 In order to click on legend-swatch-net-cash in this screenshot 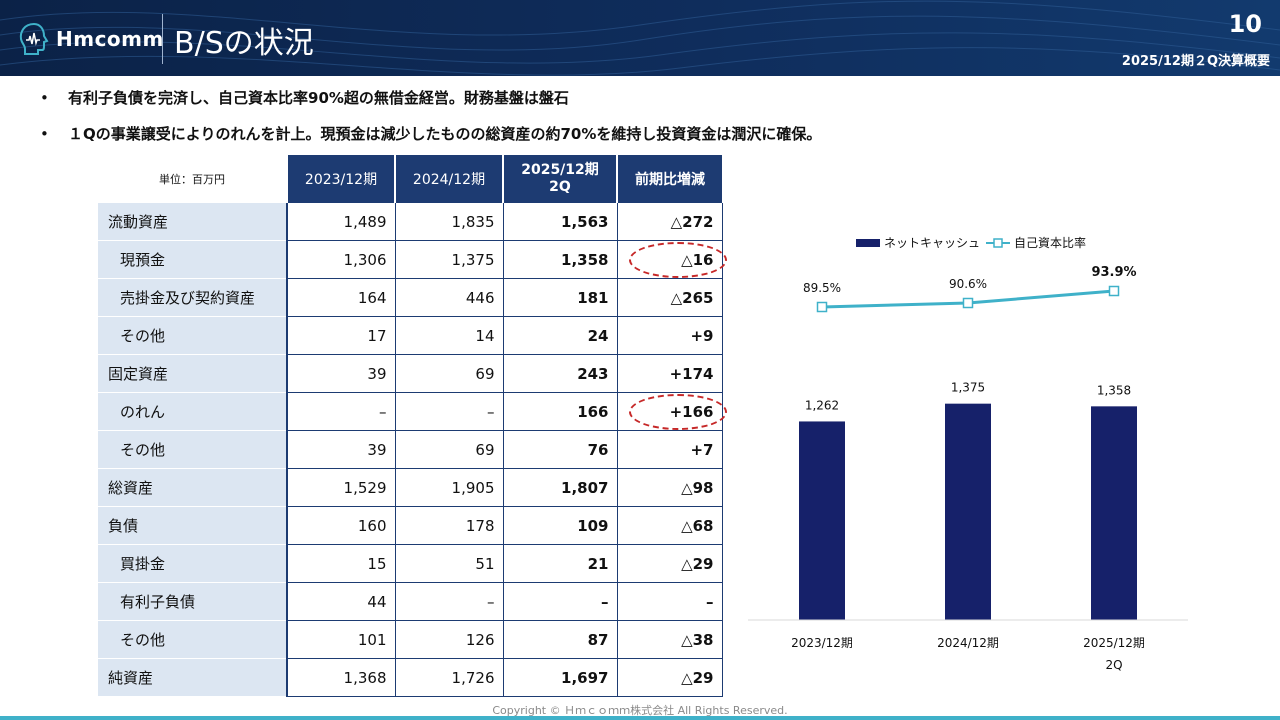, I will do `click(868, 243)`.